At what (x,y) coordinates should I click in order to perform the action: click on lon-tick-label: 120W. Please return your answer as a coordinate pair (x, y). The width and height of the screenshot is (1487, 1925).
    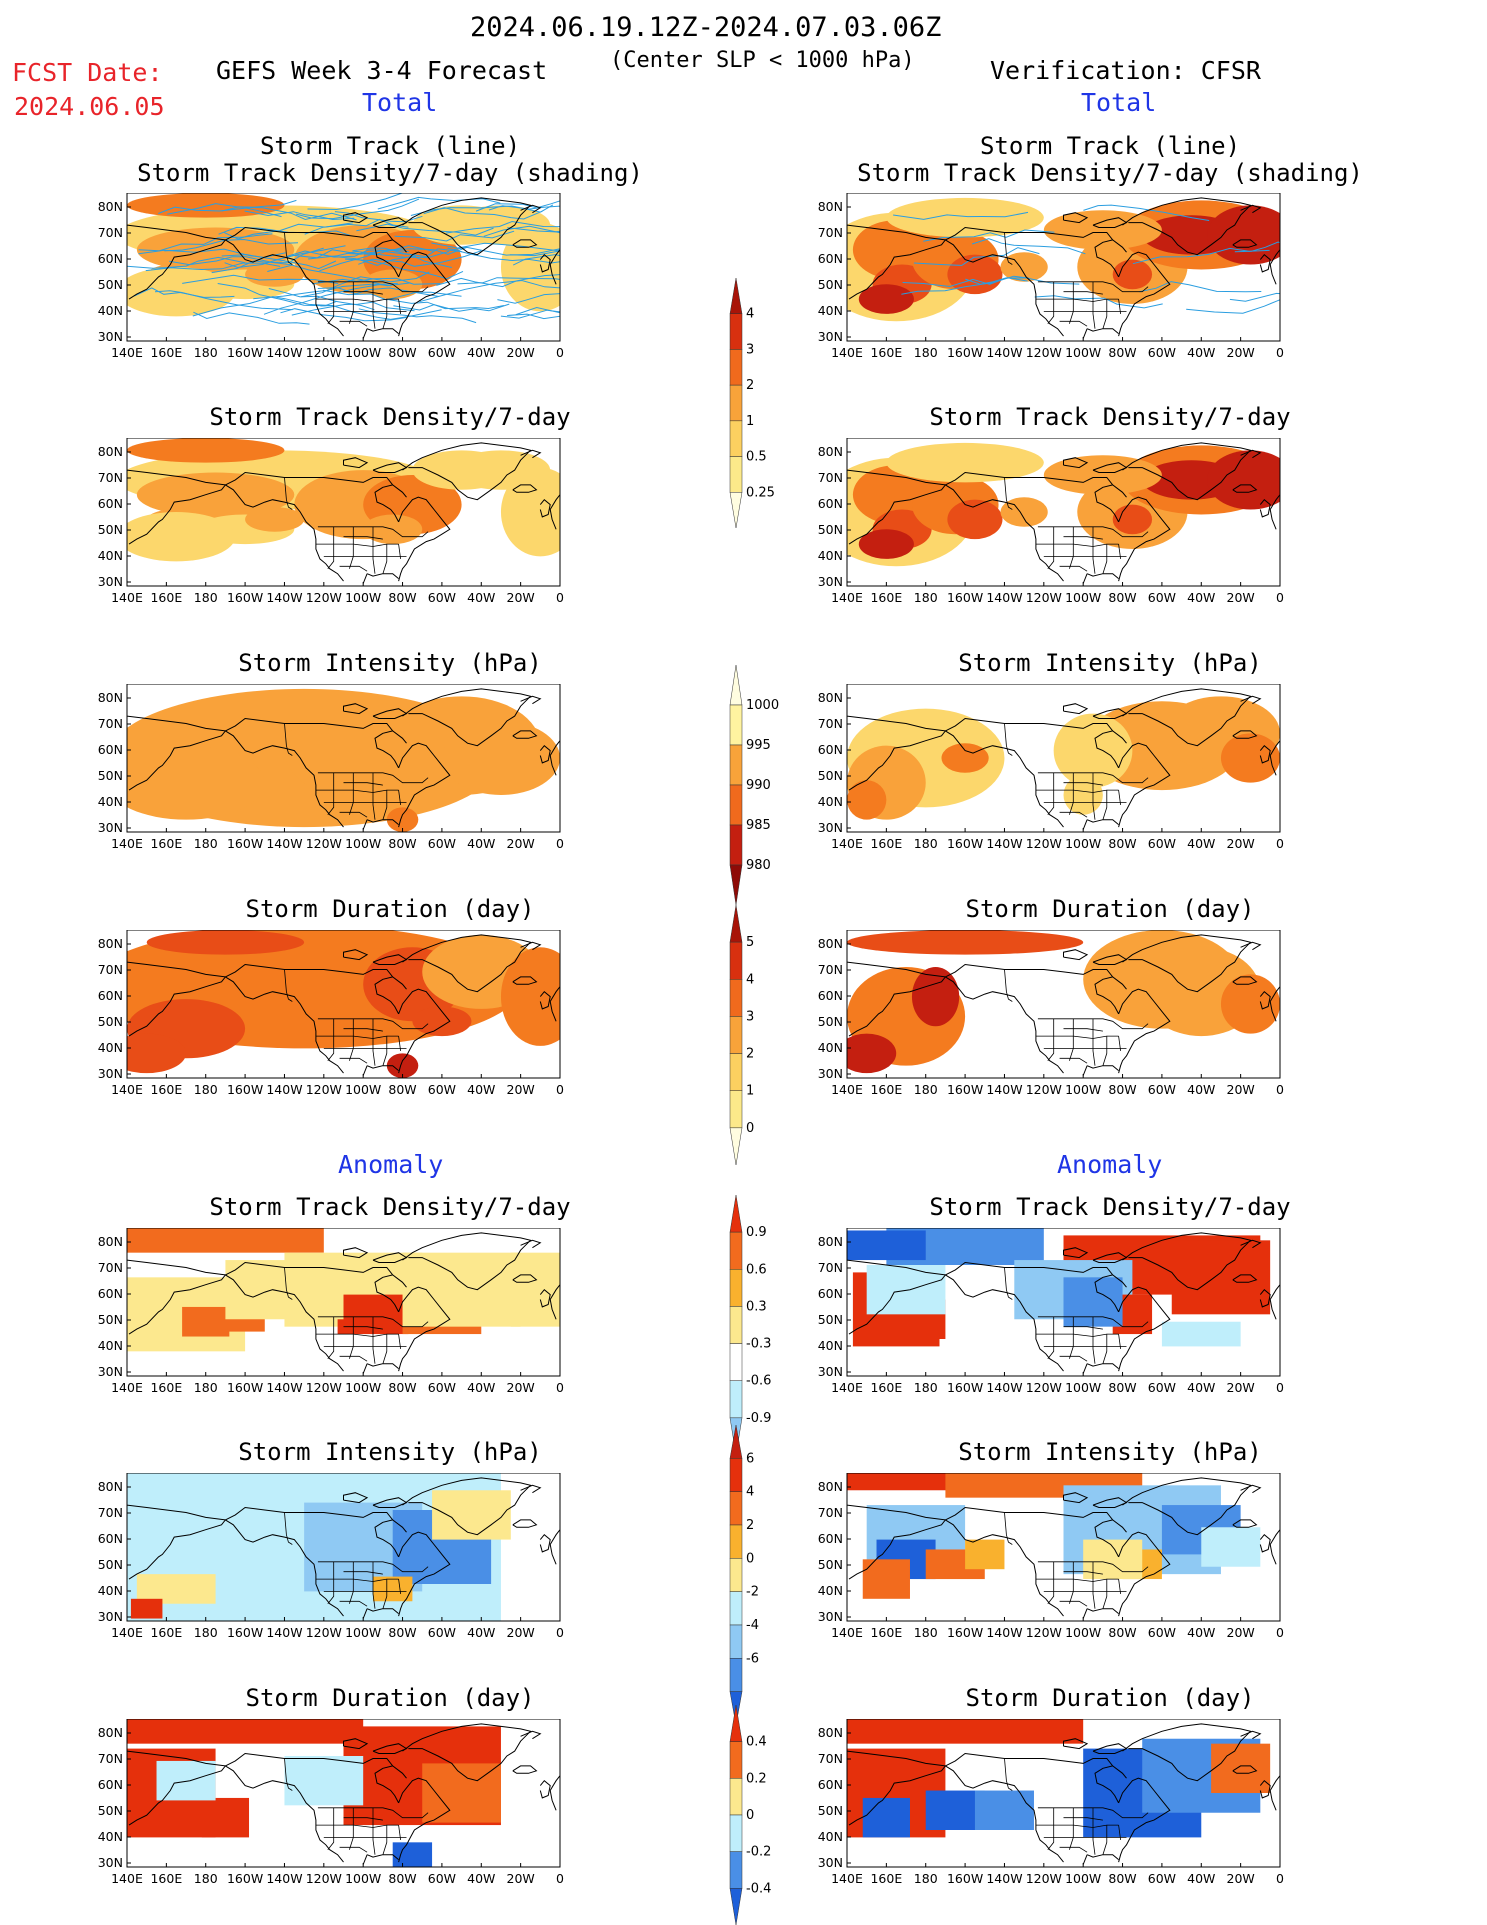
    Looking at the image, I should click on (324, 597).